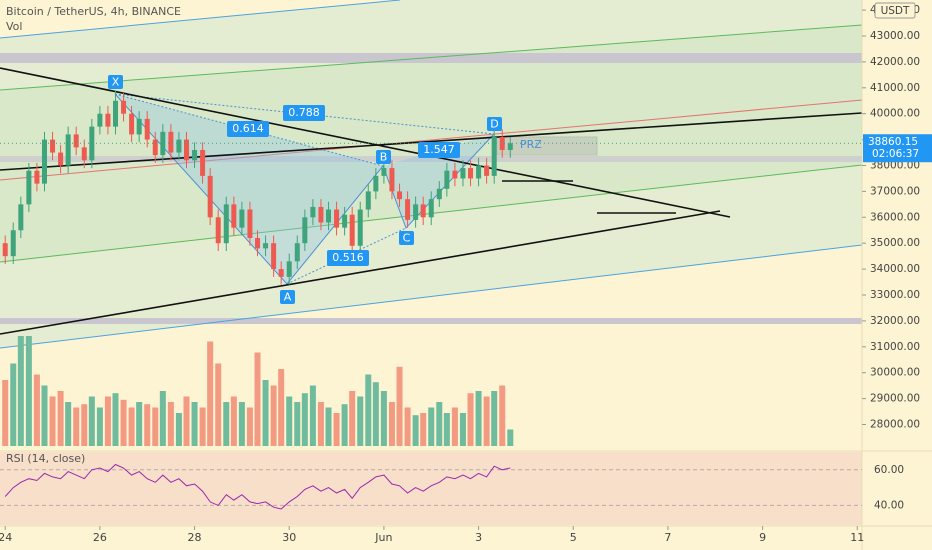 Image resolution: width=932 pixels, height=550 pixels. What do you see at coordinates (573, 537) in the screenshot?
I see `x-tick-label: 5` at bounding box center [573, 537].